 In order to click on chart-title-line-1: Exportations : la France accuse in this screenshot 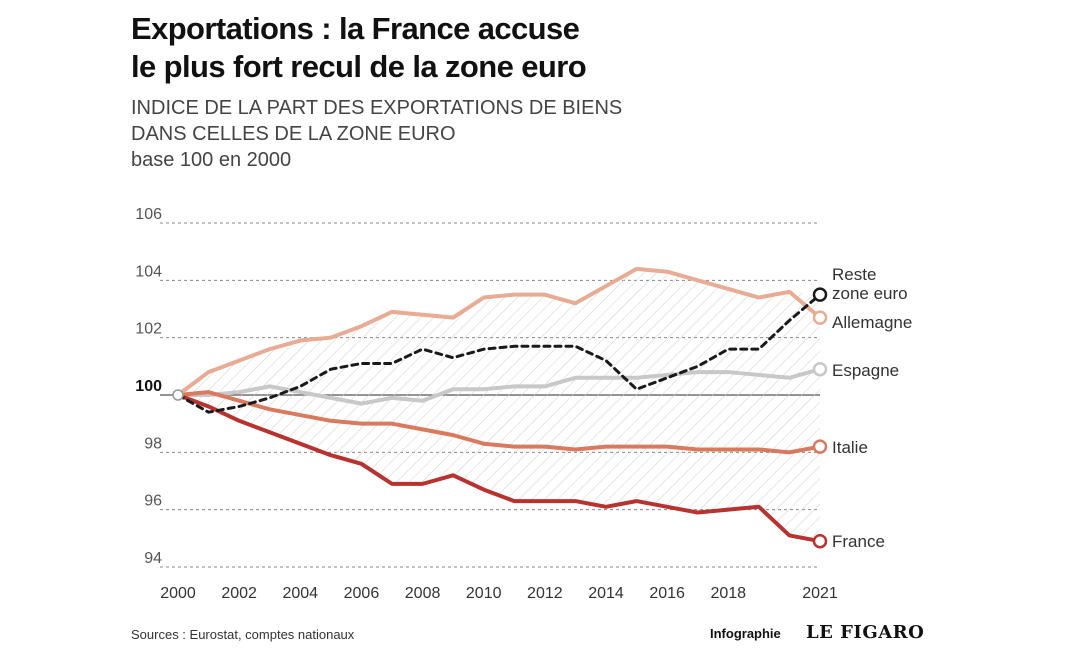, I will do `click(355, 28)`.